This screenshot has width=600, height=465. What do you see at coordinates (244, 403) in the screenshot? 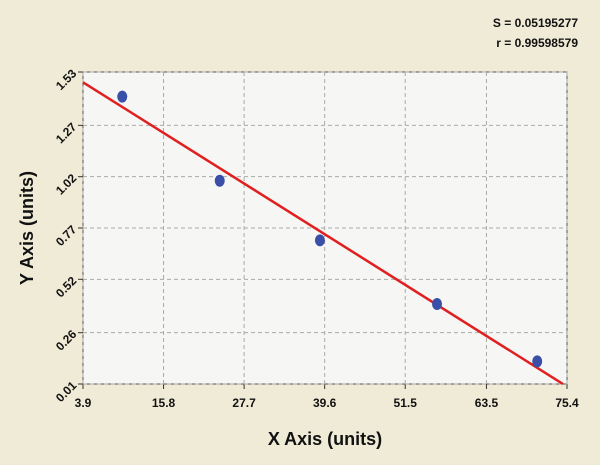
I see `x-tick-label: 27.7` at bounding box center [244, 403].